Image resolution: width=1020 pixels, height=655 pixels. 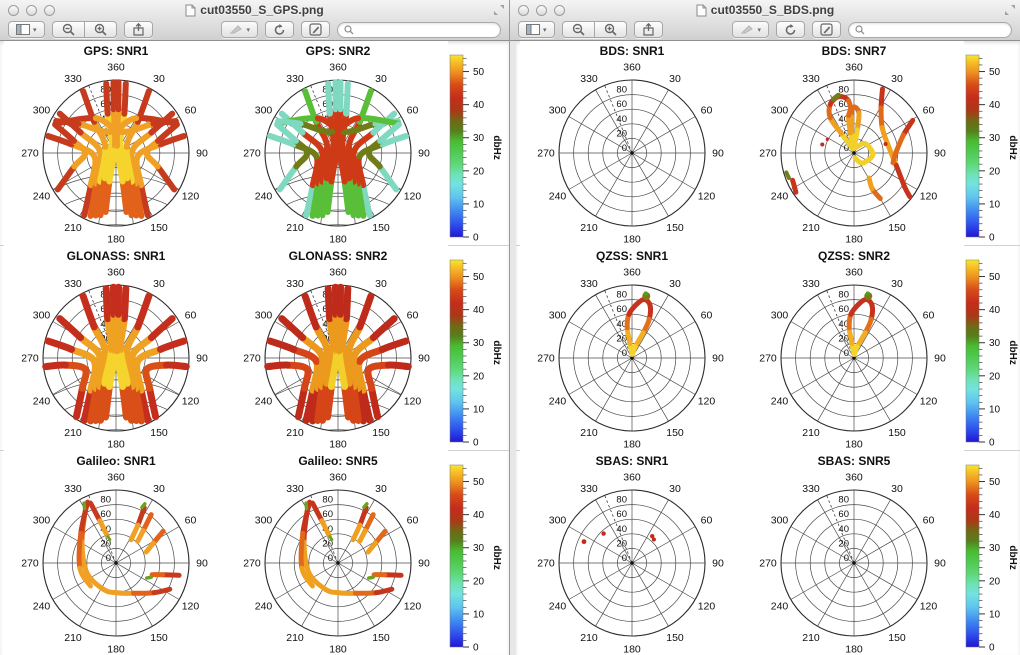 What do you see at coordinates (338, 256) in the screenshot?
I see `plot-title: GLONASS: SNR2` at bounding box center [338, 256].